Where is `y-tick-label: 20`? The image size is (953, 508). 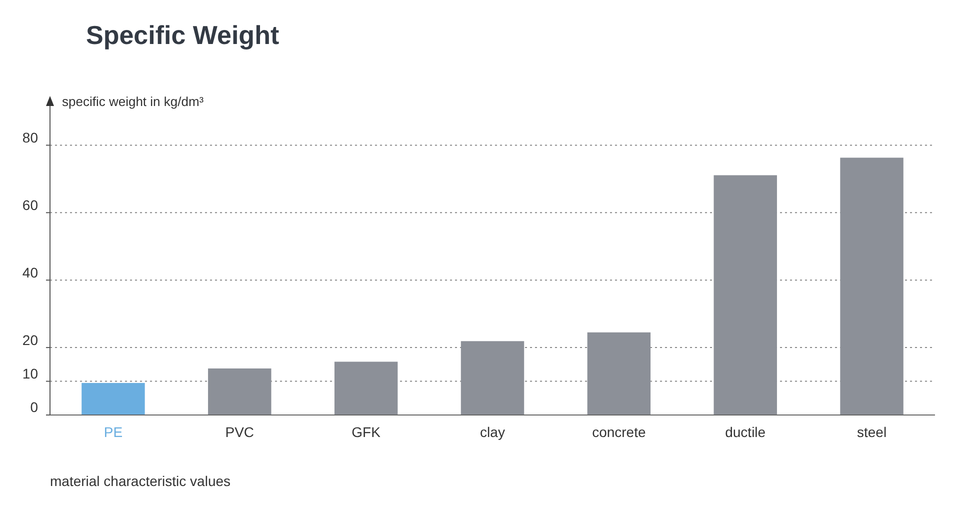
y-tick-label: 20 is located at coordinates (30, 340).